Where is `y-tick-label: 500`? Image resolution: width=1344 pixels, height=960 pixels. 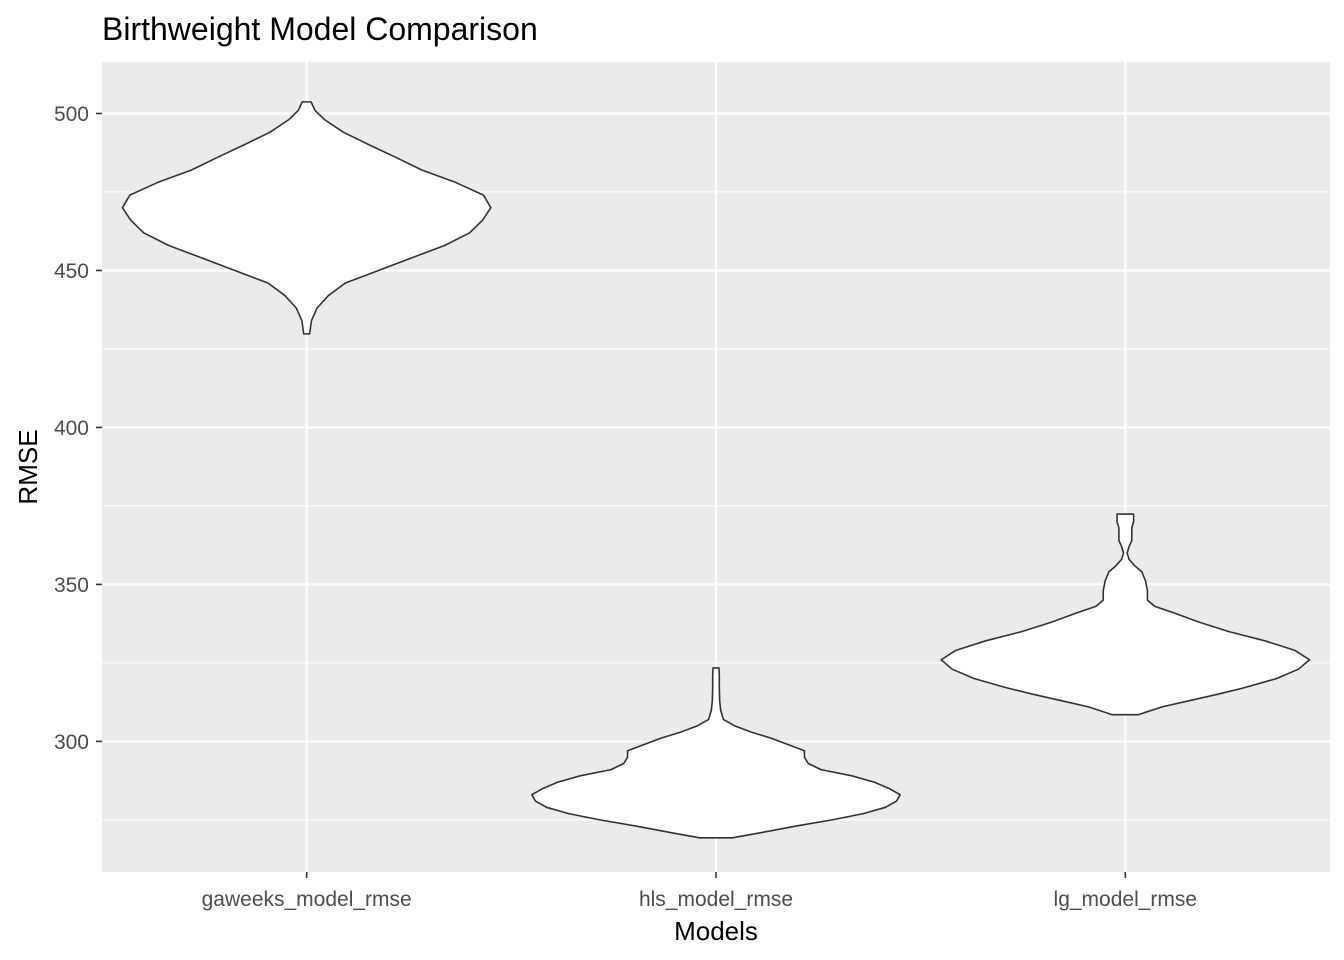 y-tick-label: 500 is located at coordinates (71, 114).